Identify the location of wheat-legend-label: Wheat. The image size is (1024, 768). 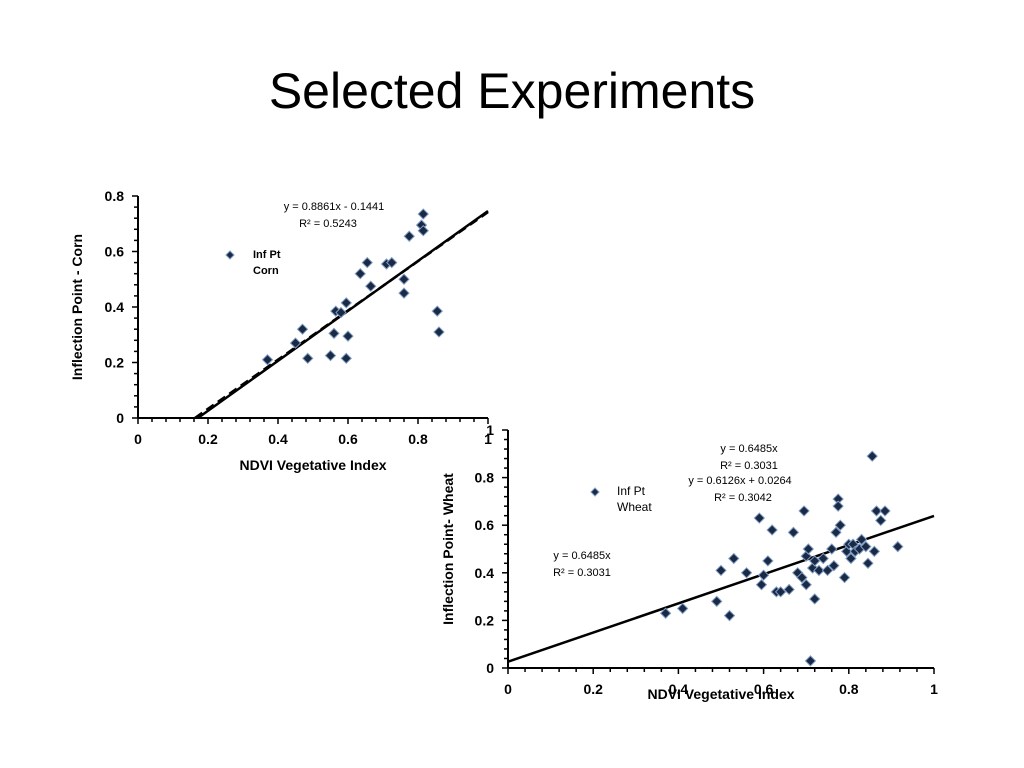
(634, 507).